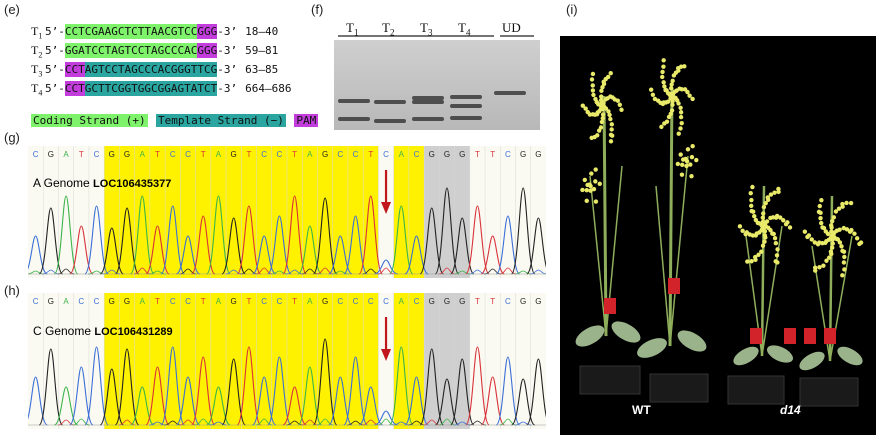 The height and width of the screenshot is (440, 884). I want to click on legend-coding-strand: Coding Strand (+), so click(89, 120).